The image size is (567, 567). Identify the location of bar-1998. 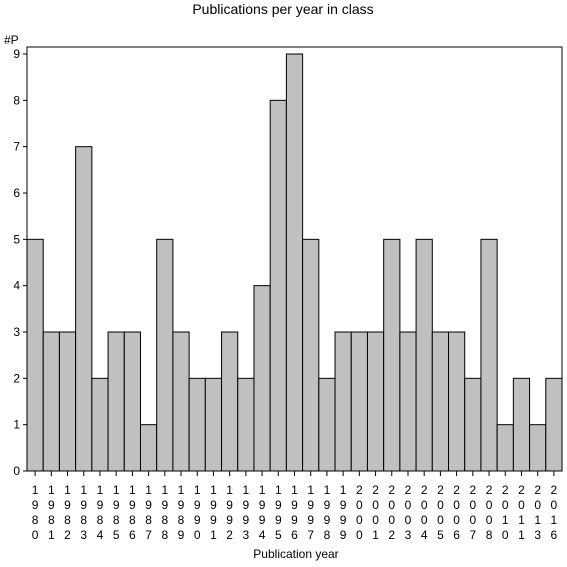
(327, 424).